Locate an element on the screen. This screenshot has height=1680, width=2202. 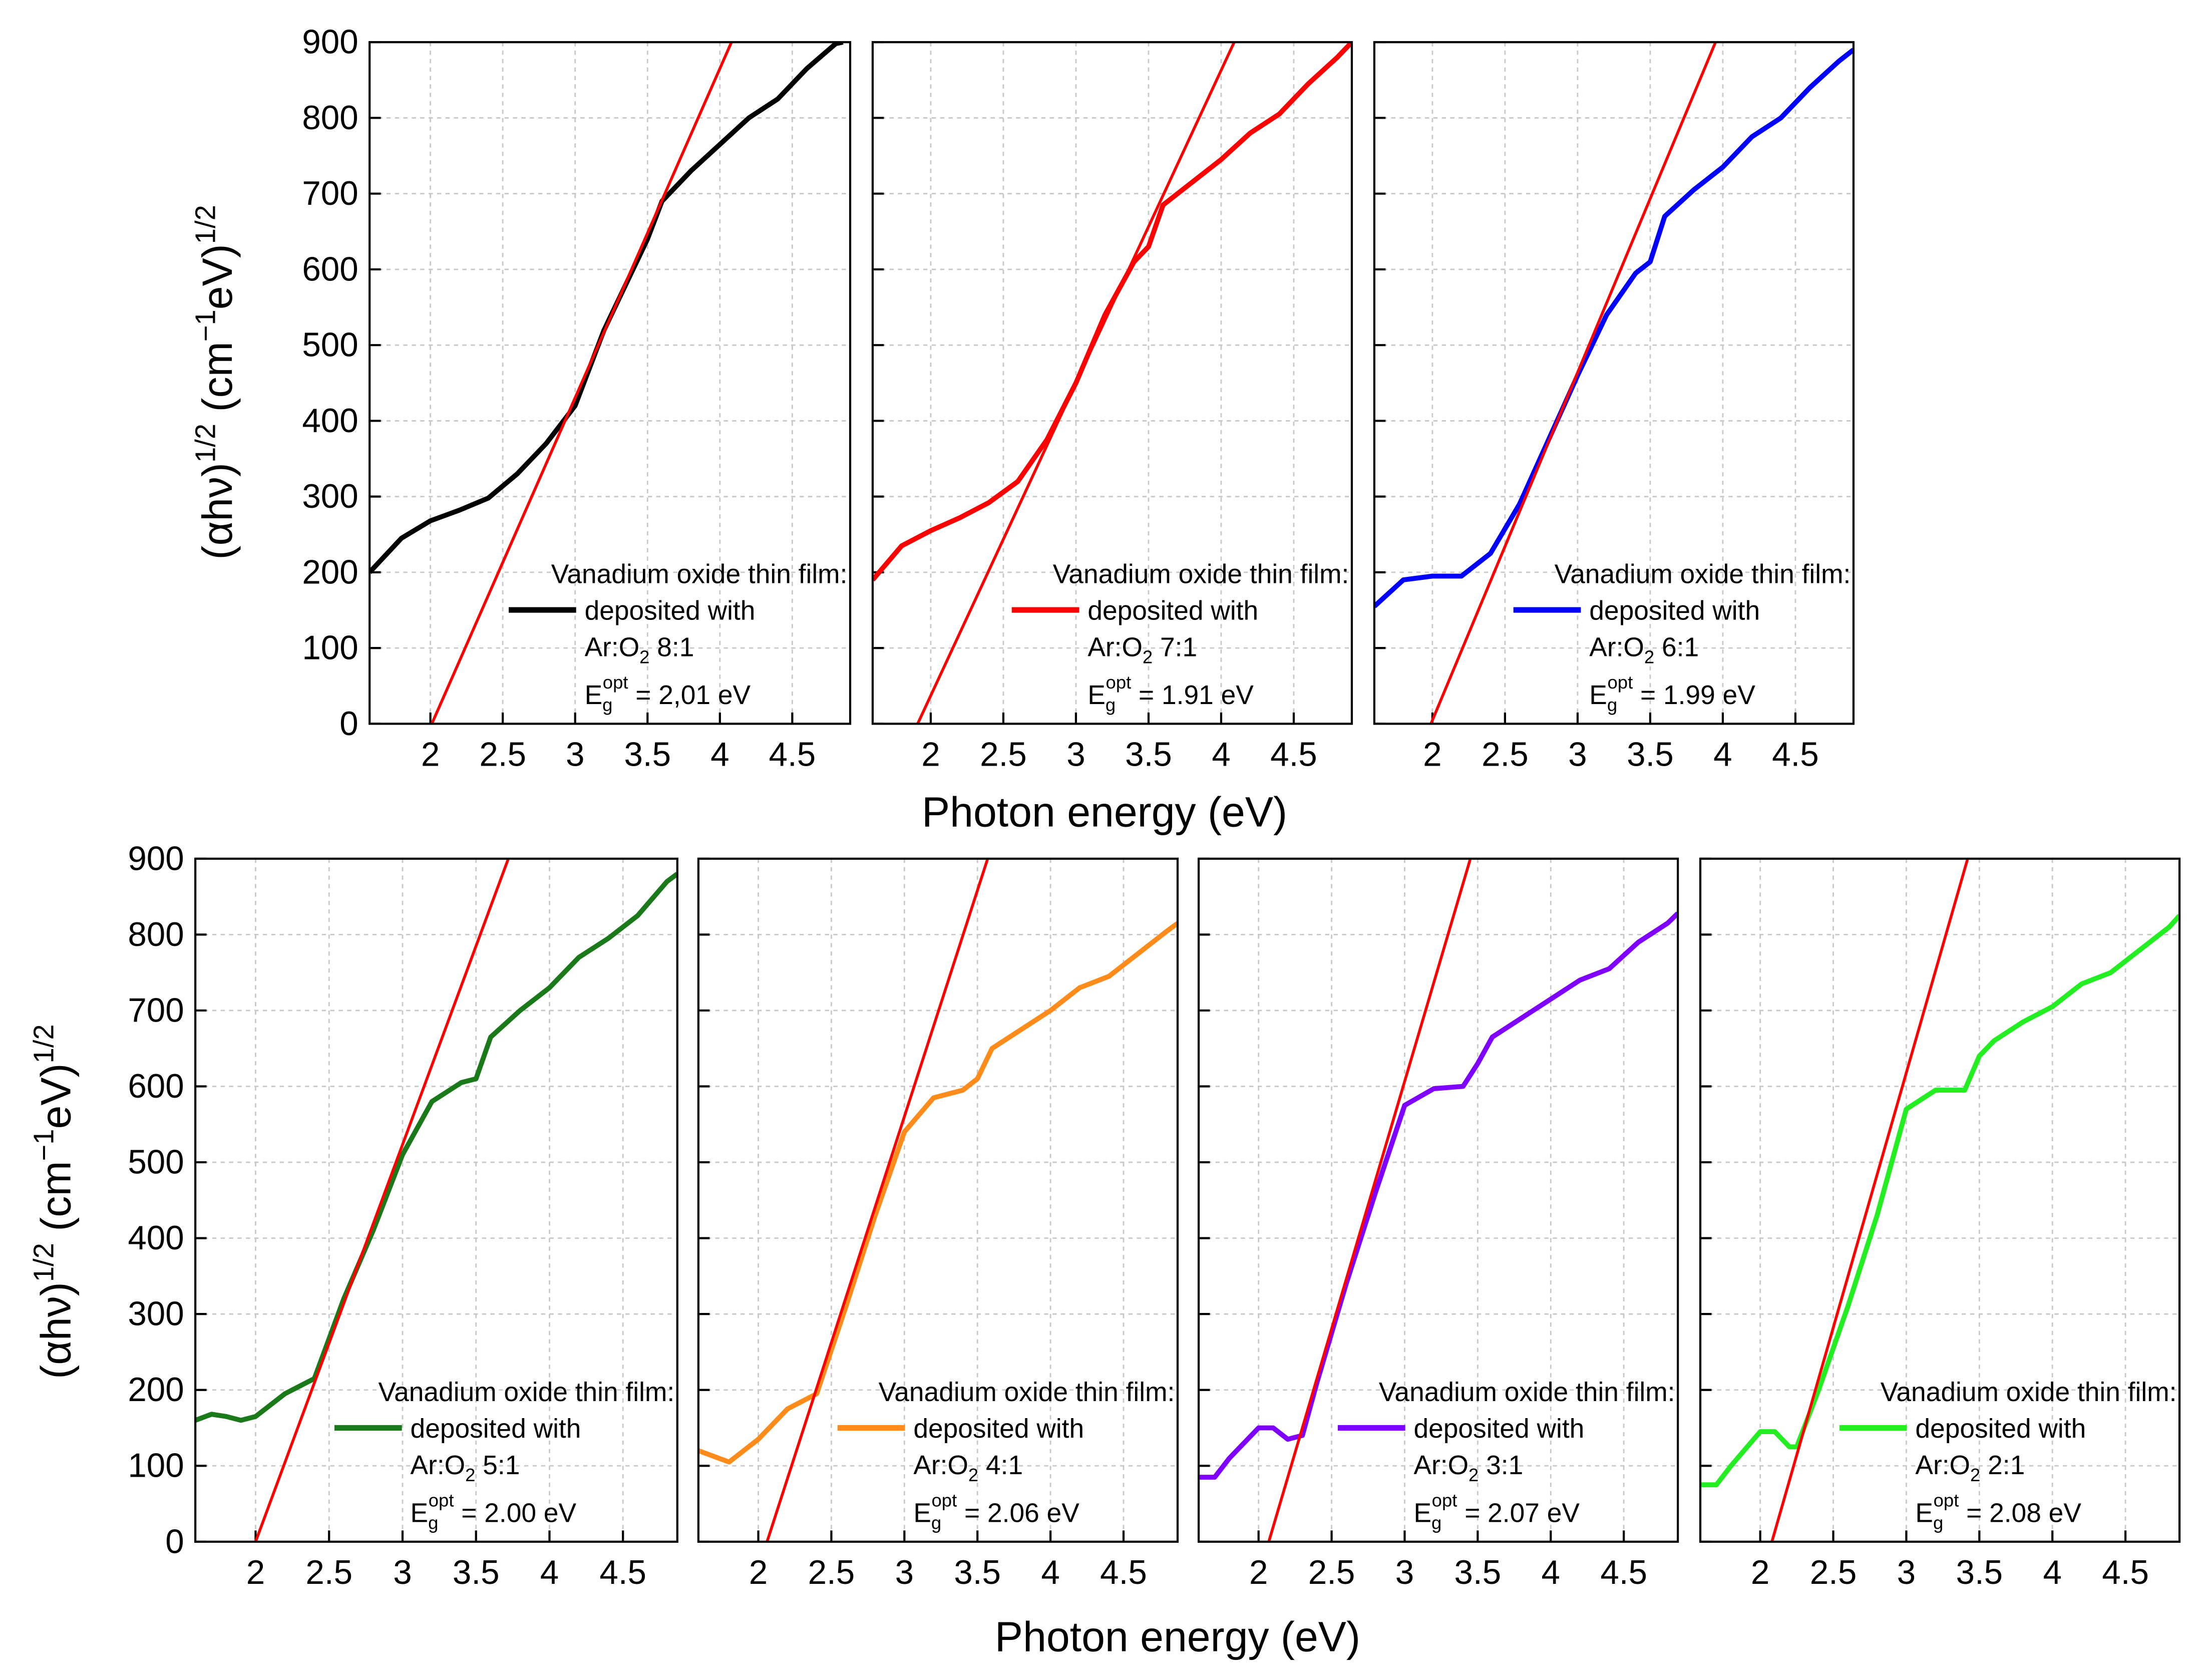
annotation: Egopt = 1.91 eV is located at coordinates (1171, 694).